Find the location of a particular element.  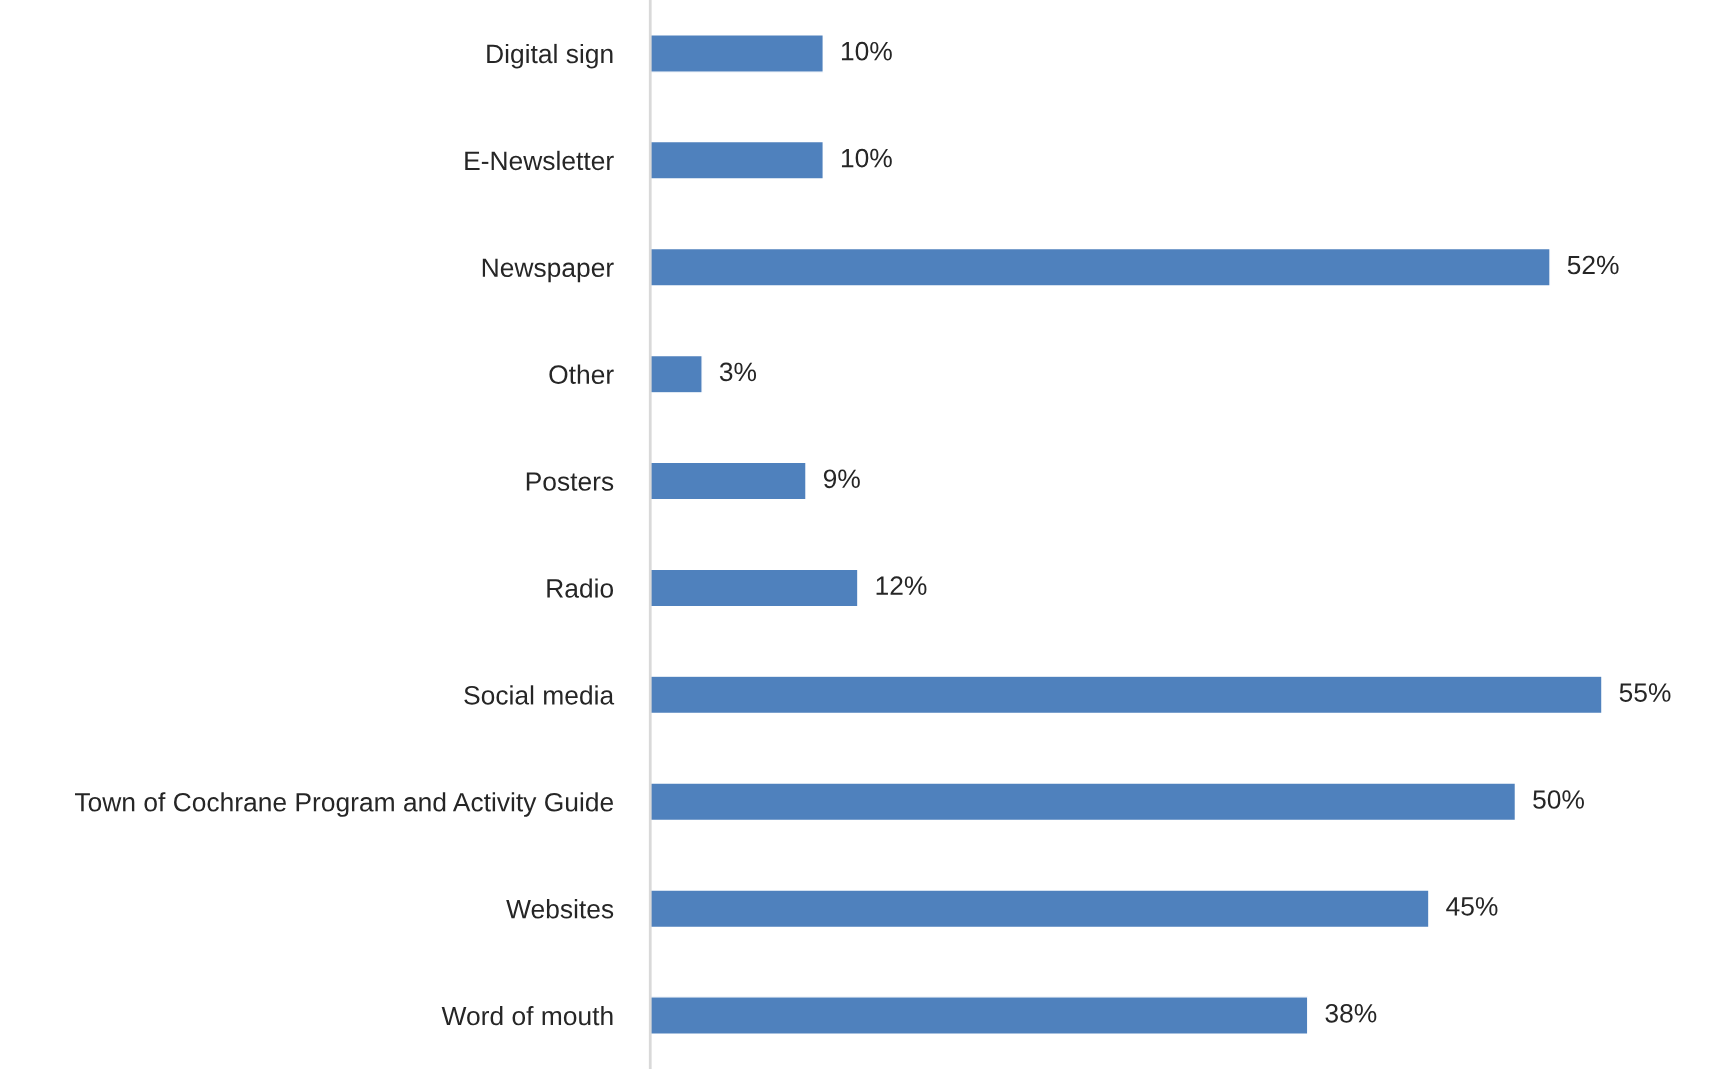

y-tick-label: Posters is located at coordinates (570, 481).